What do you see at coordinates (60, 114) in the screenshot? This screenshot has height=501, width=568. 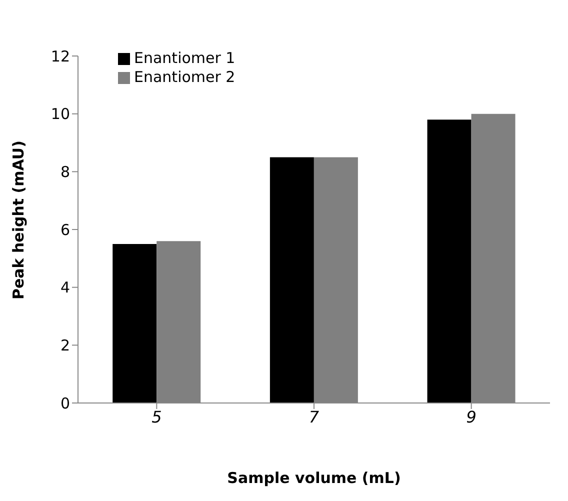 I see `y-tick-label: 10` at bounding box center [60, 114].